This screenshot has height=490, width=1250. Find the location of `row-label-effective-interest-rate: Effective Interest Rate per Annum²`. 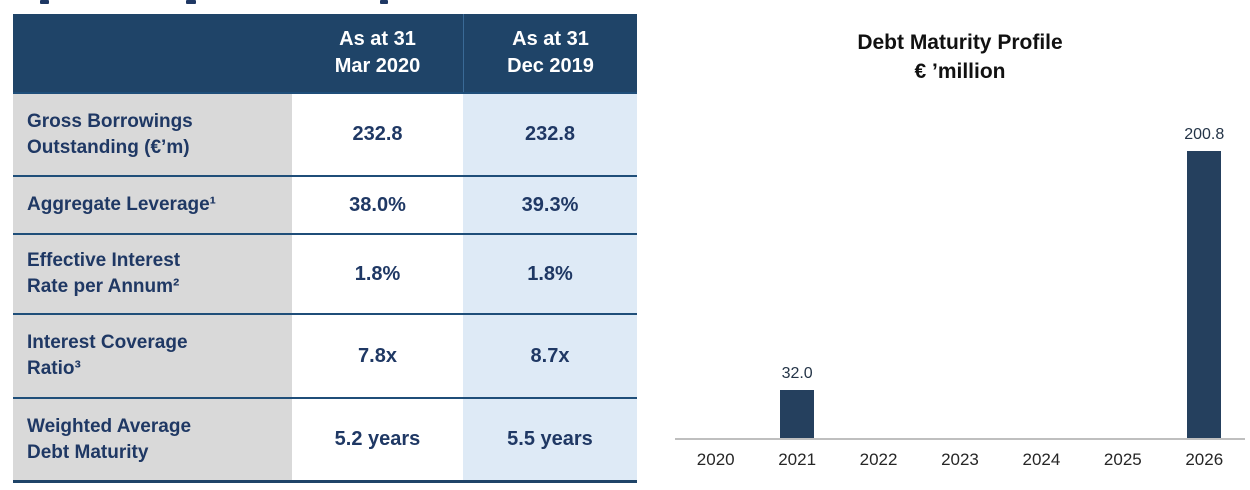

row-label-effective-interest-rate: Effective Interest Rate per Annum² is located at coordinates (152, 273).